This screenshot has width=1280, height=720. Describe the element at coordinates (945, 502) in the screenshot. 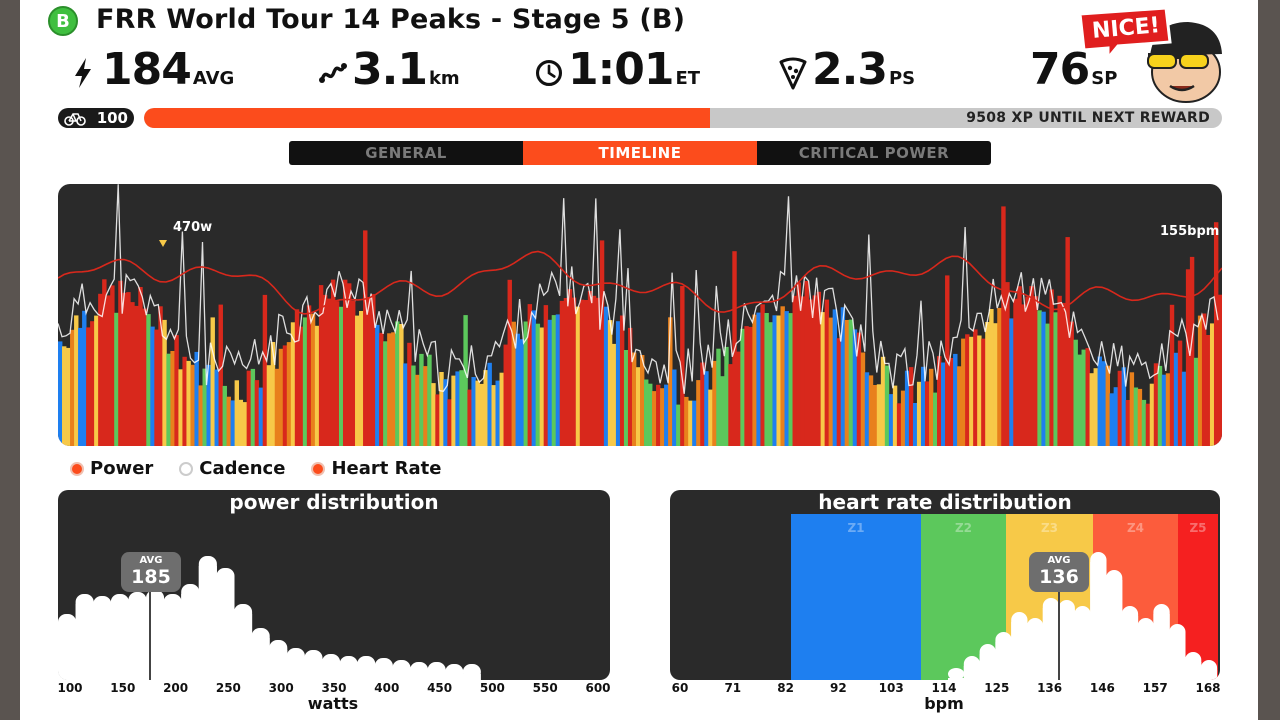

I see `hr-distribution-title: heart rate distribution` at that location.